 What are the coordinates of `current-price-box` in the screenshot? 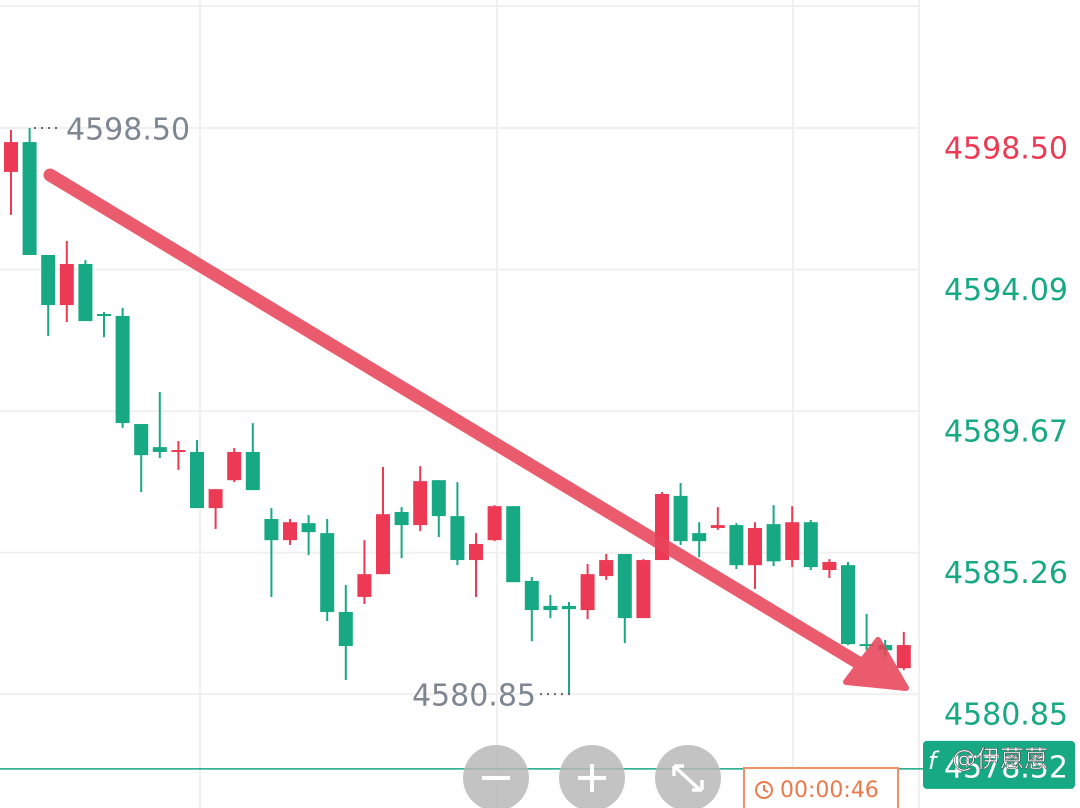 It's located at (999, 764).